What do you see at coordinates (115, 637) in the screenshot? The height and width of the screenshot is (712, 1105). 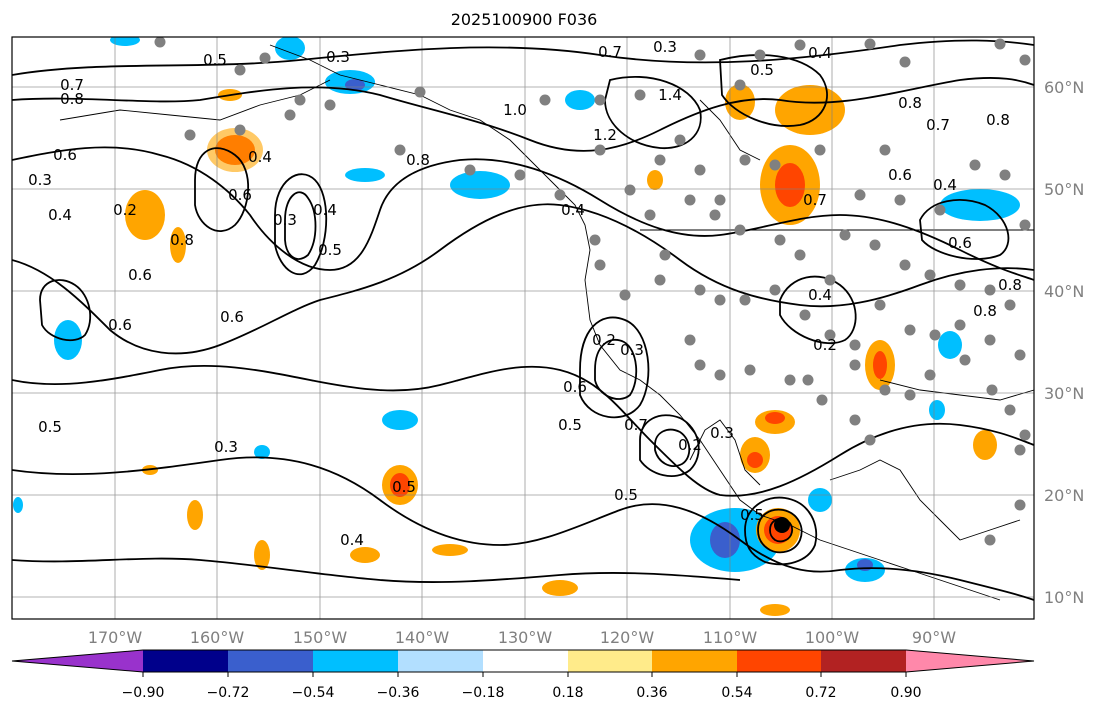 I see `lon-tick-label: 170°W` at bounding box center [115, 637].